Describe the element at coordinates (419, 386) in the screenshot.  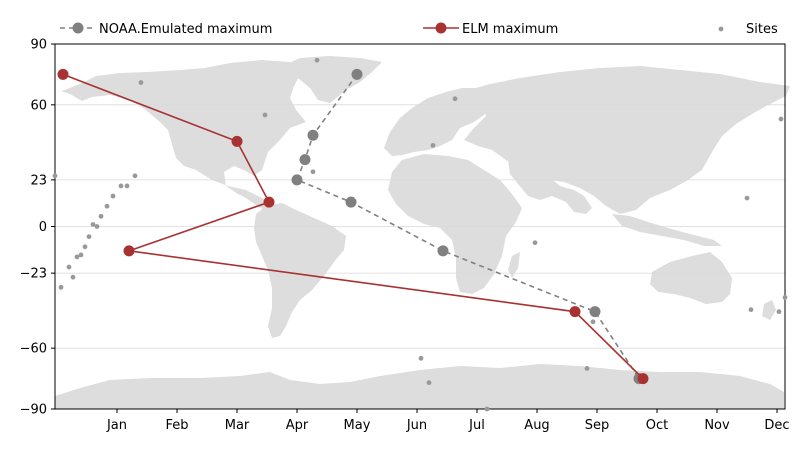
I see `map-antarctica` at that location.